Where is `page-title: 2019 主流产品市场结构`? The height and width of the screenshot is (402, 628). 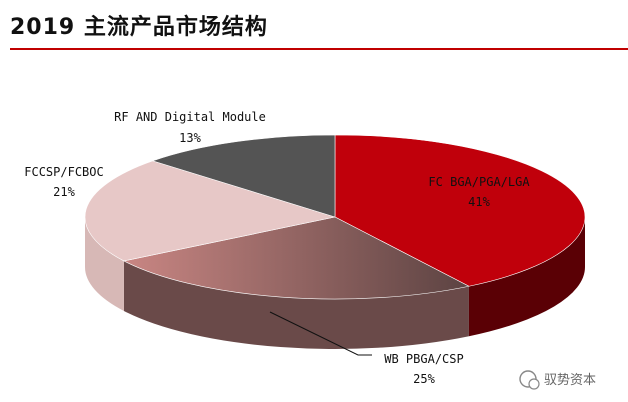
page-title: 2019 主流产品市场结构 is located at coordinates (139, 27).